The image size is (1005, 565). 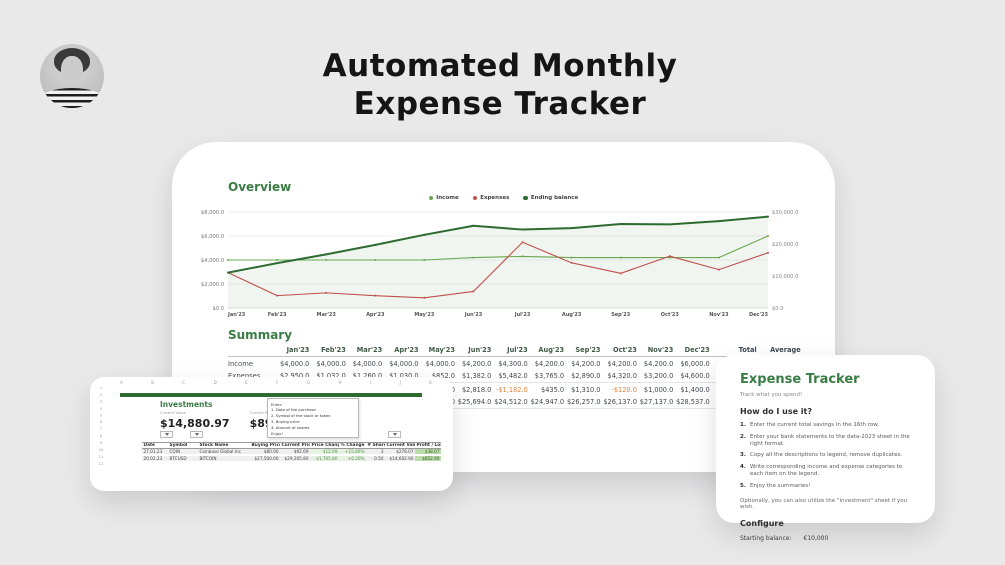 I want to click on investments-cell: BITCOIN, so click(x=224, y=458).